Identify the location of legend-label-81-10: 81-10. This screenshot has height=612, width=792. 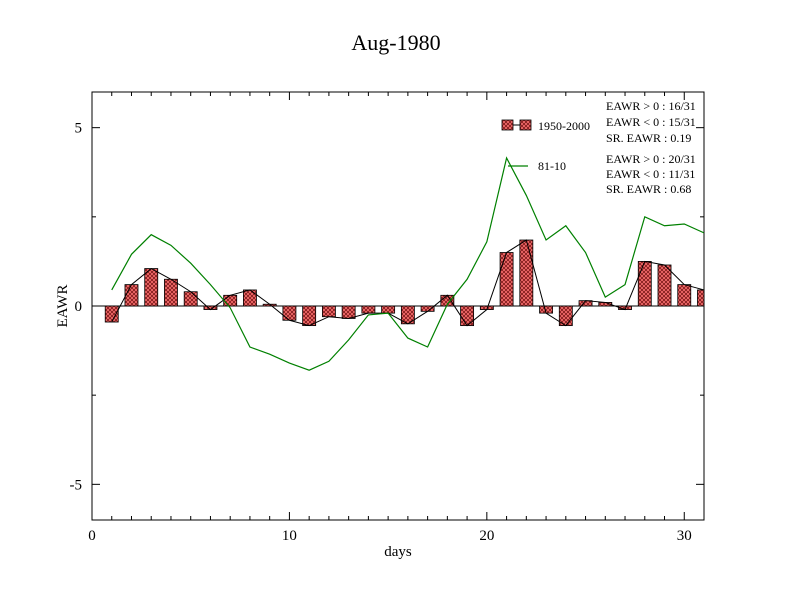
(552, 166).